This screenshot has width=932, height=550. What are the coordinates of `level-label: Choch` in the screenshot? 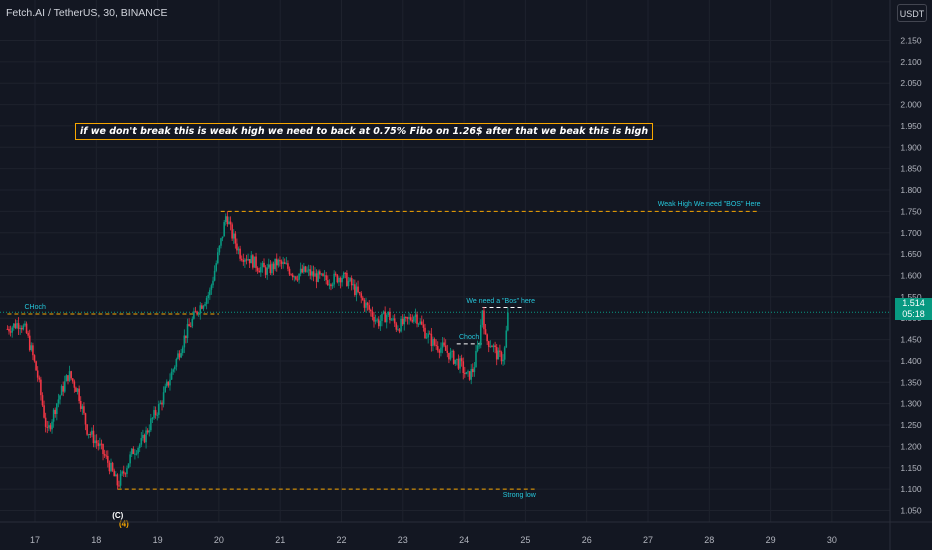 It's located at (469, 337).